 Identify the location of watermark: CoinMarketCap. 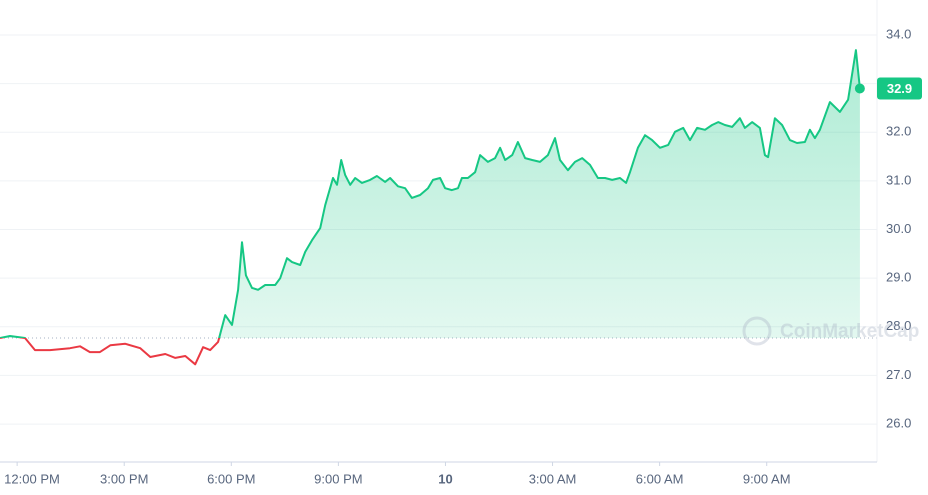
(830, 331).